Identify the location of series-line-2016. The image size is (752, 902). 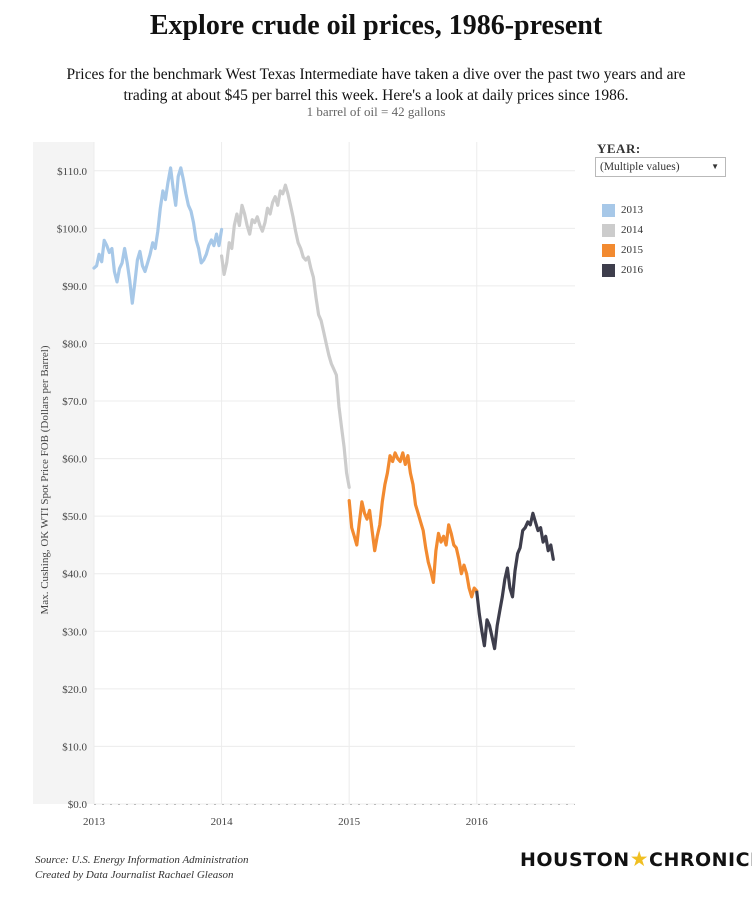
(515, 581).